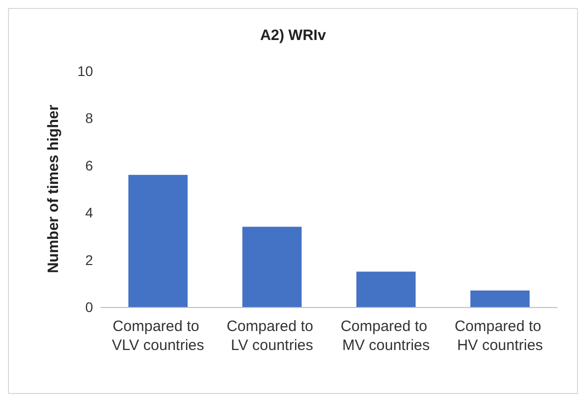 Image resolution: width=586 pixels, height=402 pixels. Describe the element at coordinates (386, 336) in the screenshot. I see `x-tick-label: Compared to MV countries` at that location.